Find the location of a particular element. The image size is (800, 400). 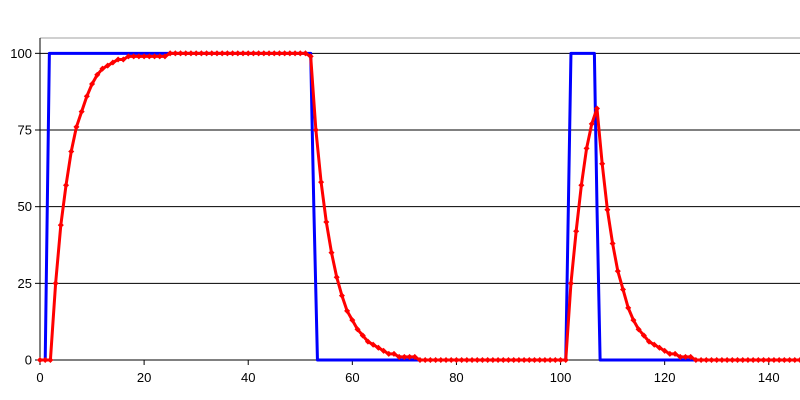

y-tick-label-75: 75 is located at coordinates (25, 130).